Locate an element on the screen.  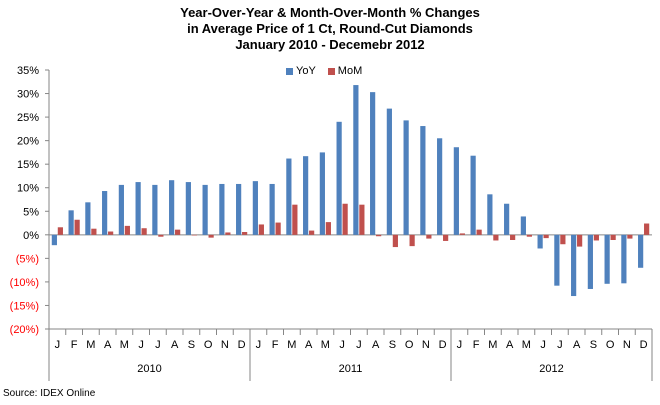
legend-item-yoy: YoY is located at coordinates (301, 71).